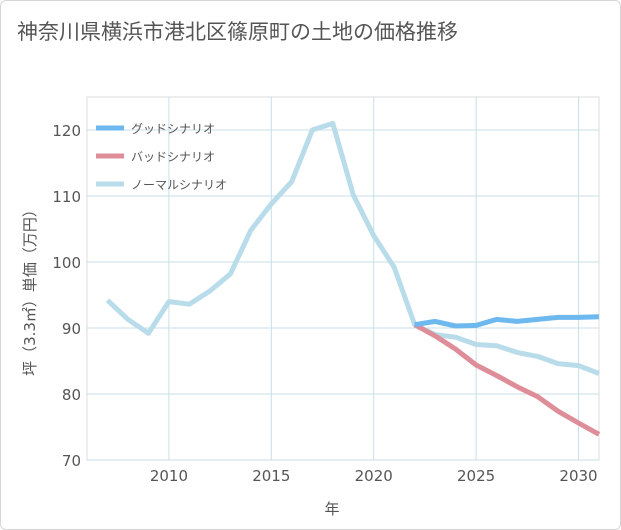 The width and height of the screenshot is (621, 530). Describe the element at coordinates (173, 157) in the screenshot. I see `legend-label: バッドシナリオ` at that location.